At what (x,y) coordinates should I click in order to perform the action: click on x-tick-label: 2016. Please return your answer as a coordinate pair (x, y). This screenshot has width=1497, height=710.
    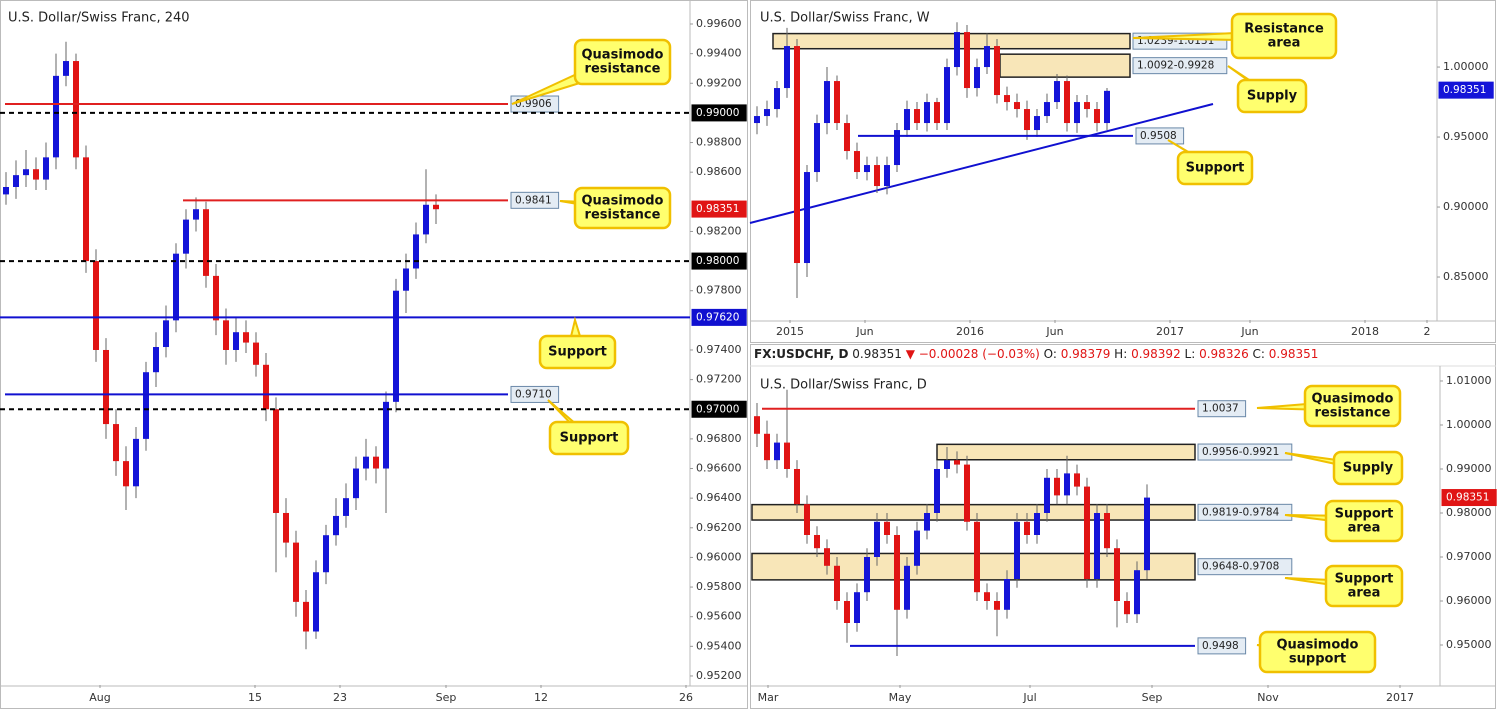
    Looking at the image, I should click on (970, 331).